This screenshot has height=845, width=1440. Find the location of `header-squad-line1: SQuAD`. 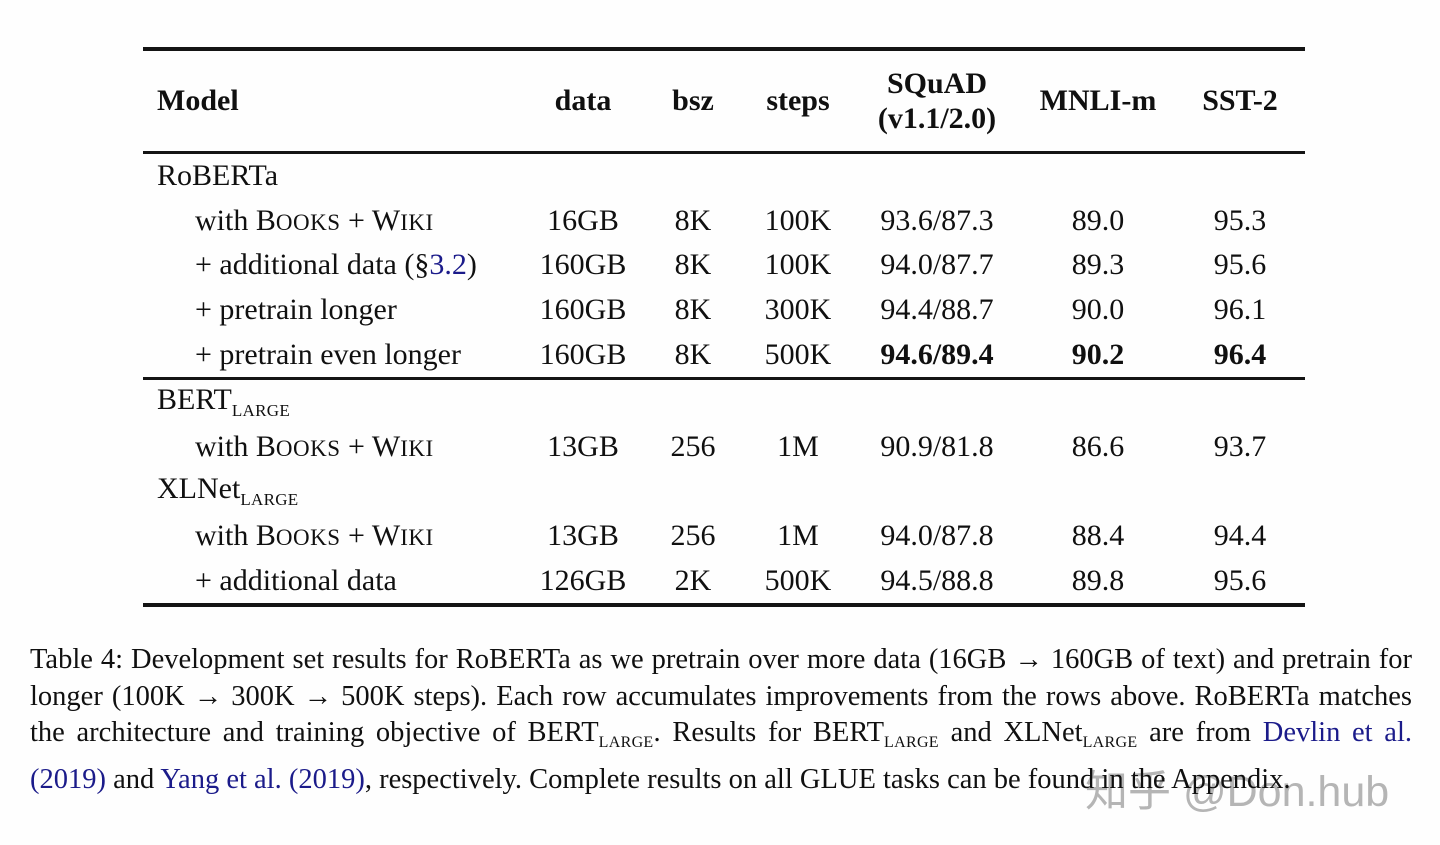

header-squad-line1: SQuAD is located at coordinates (937, 83).